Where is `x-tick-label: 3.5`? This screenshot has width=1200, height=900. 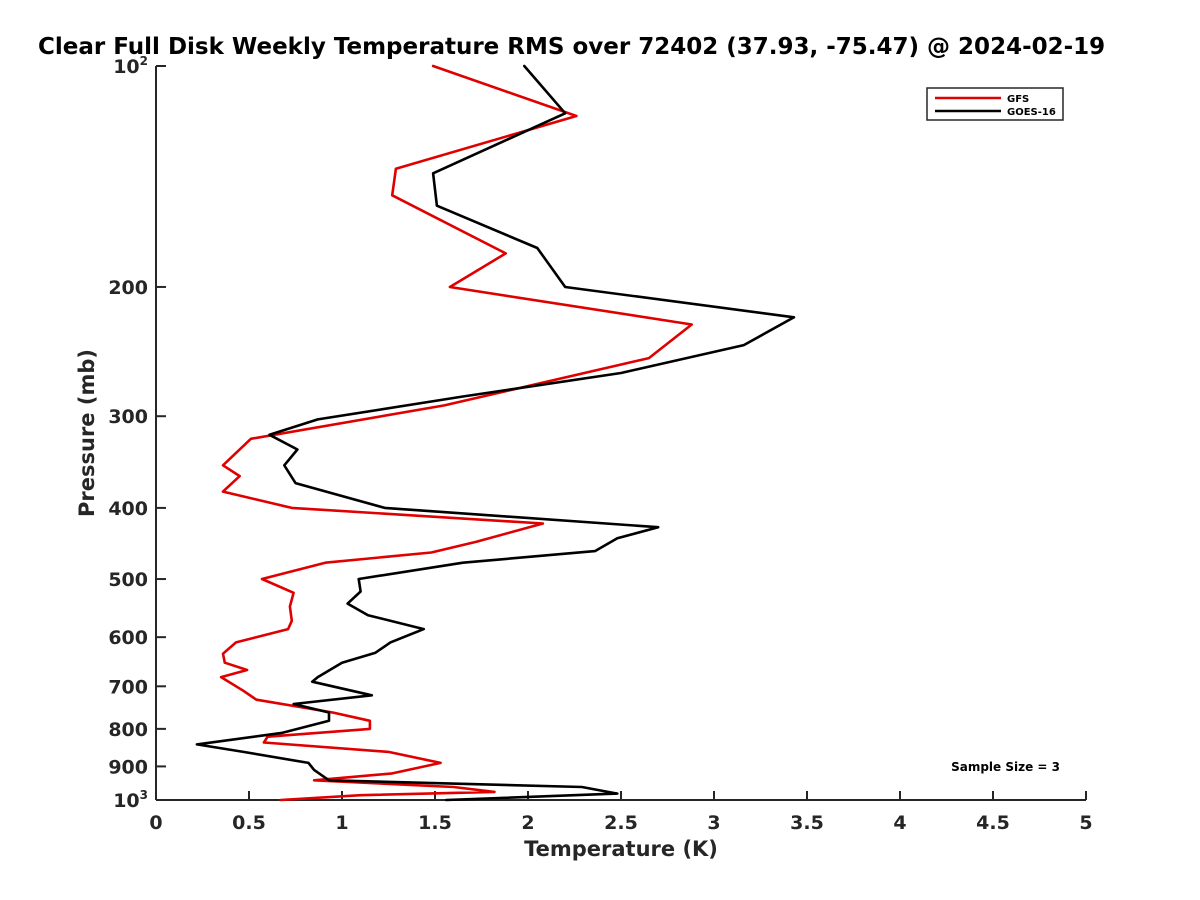
x-tick-label: 3.5 is located at coordinates (807, 823).